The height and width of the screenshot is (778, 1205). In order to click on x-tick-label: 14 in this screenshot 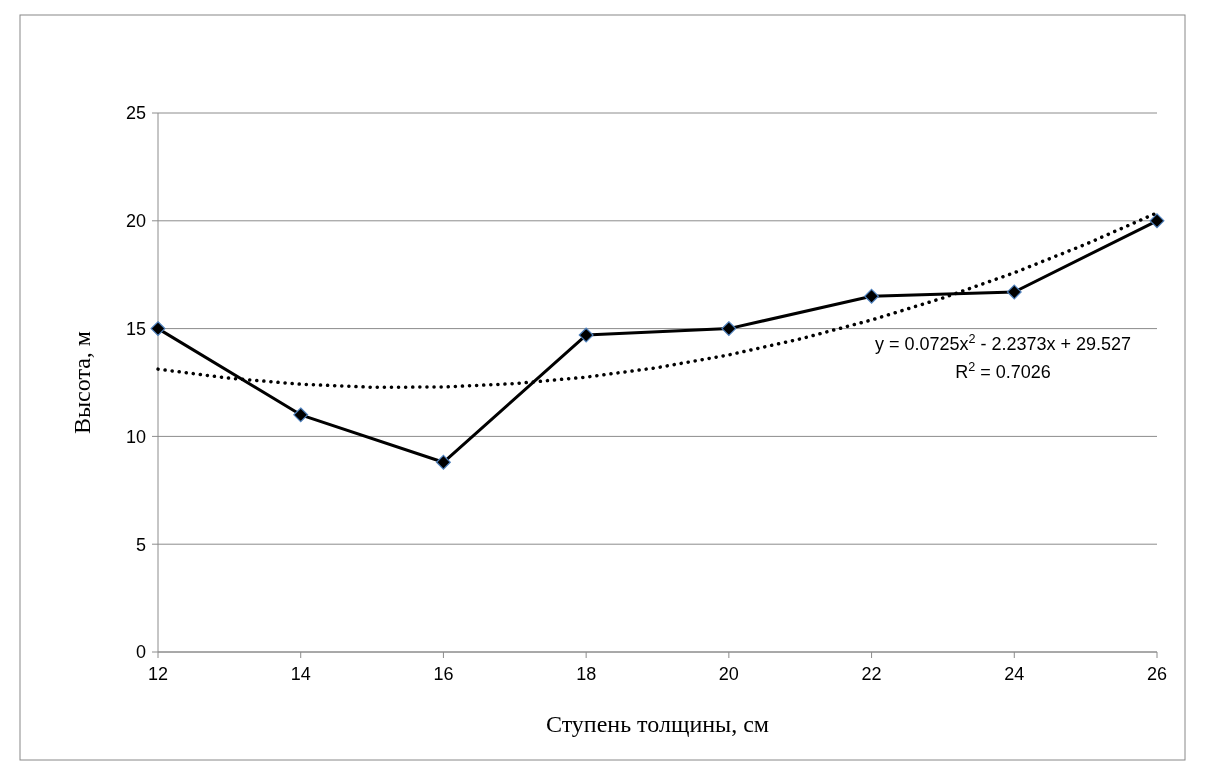, I will do `click(300, 674)`.